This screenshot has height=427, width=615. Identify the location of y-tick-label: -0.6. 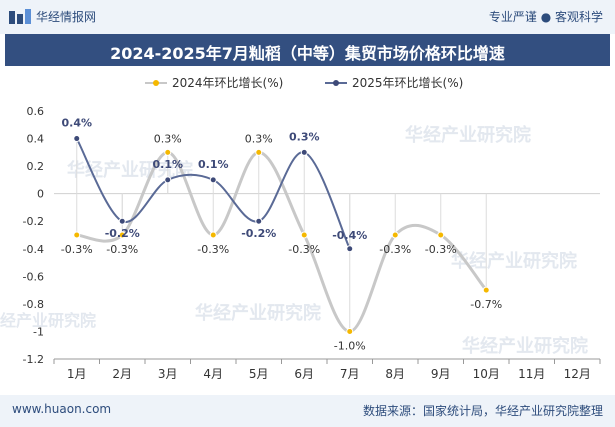
(33, 276).